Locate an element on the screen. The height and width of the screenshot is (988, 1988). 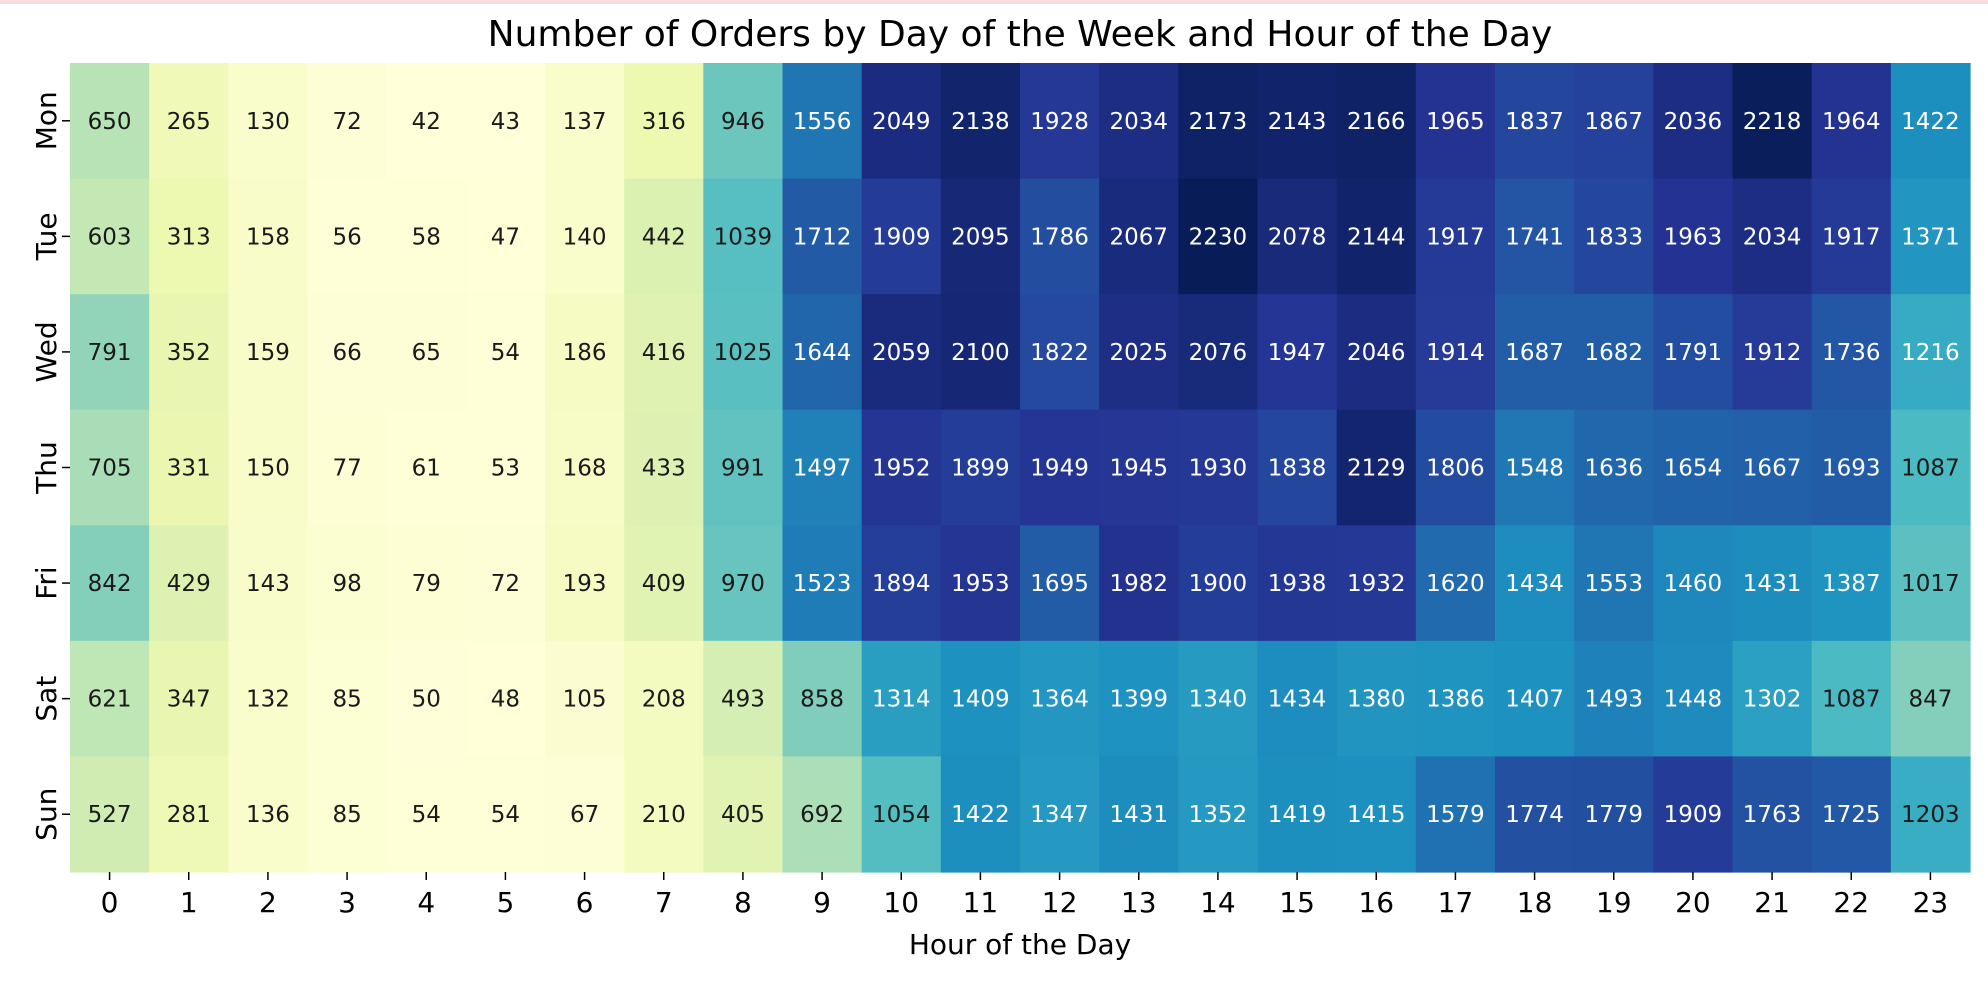
heatmap-cell: 1899 is located at coordinates (980, 467).